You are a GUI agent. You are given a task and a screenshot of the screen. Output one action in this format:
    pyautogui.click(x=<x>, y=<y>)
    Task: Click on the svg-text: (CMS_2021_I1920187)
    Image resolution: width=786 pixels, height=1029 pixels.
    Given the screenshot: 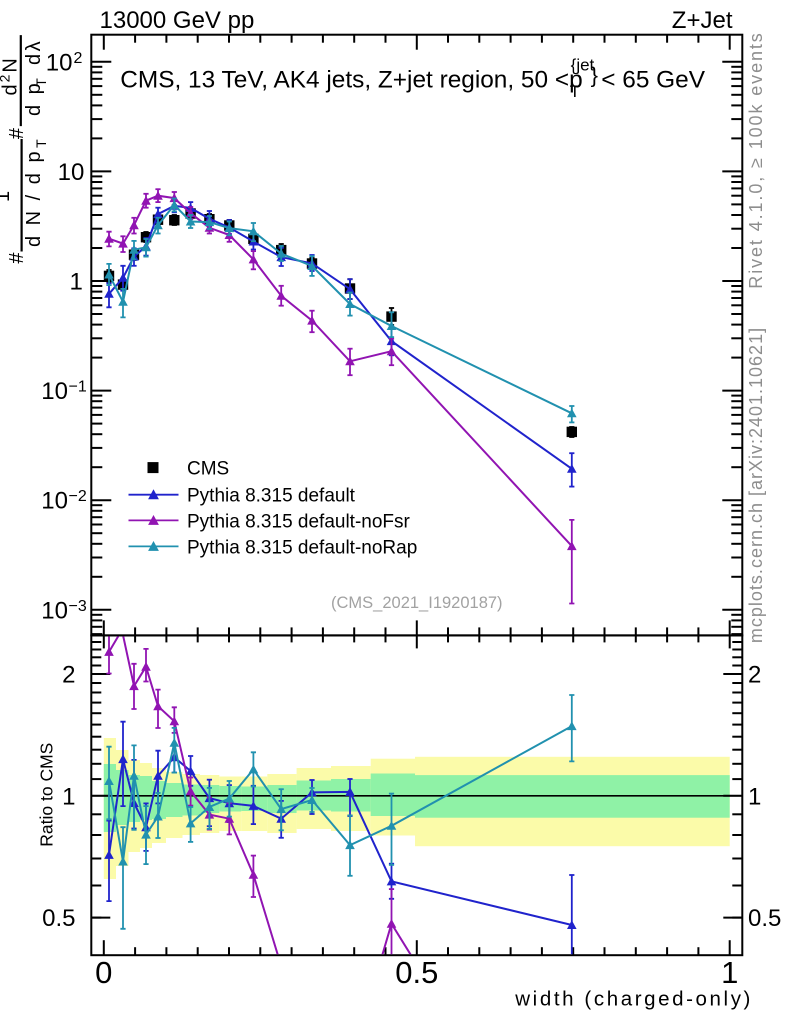 What is the action you would take?
    pyautogui.click(x=417, y=603)
    